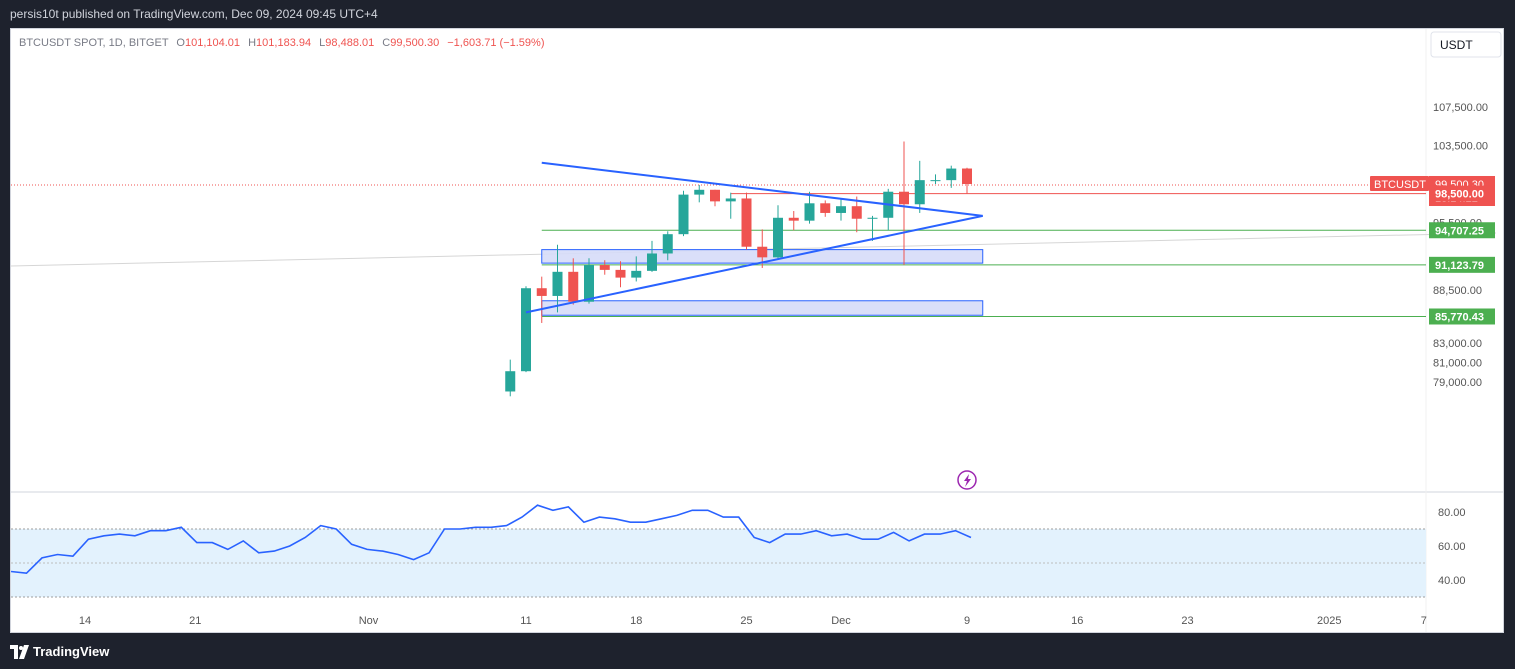 This screenshot has height=669, width=1515. What do you see at coordinates (1460, 108) in the screenshot?
I see `price-tick-label: 107,500.00` at bounding box center [1460, 108].